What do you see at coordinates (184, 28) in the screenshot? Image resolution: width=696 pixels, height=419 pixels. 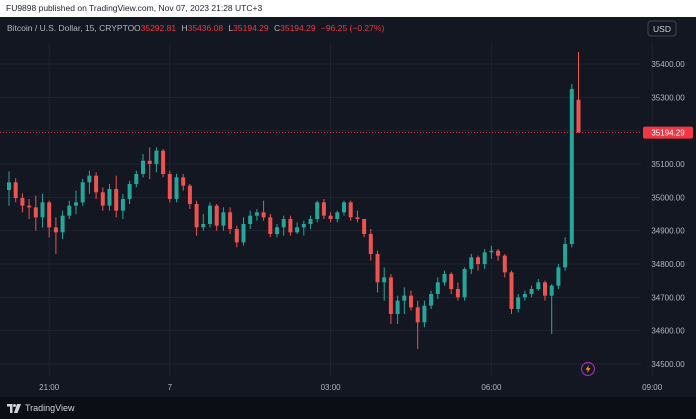 I see `legend-h-label: H` at bounding box center [184, 28].